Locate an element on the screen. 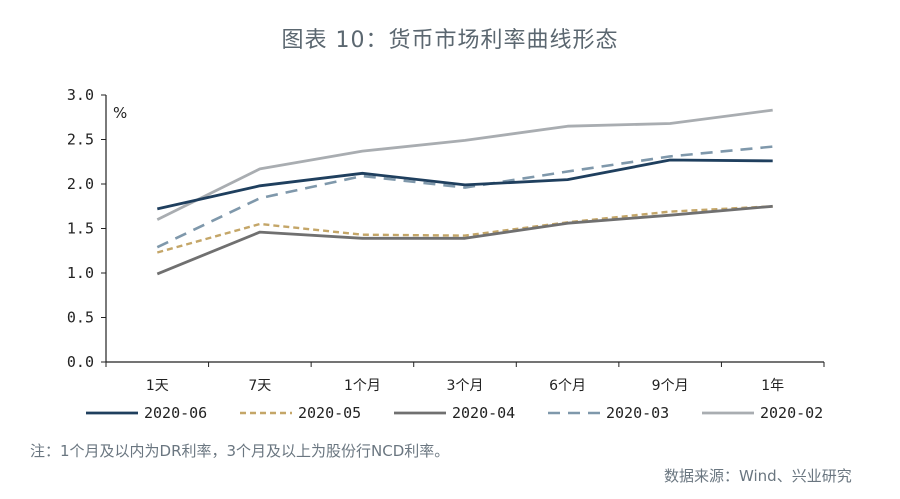 The image size is (900, 499). x-tick-label: 6个月 is located at coordinates (567, 386).